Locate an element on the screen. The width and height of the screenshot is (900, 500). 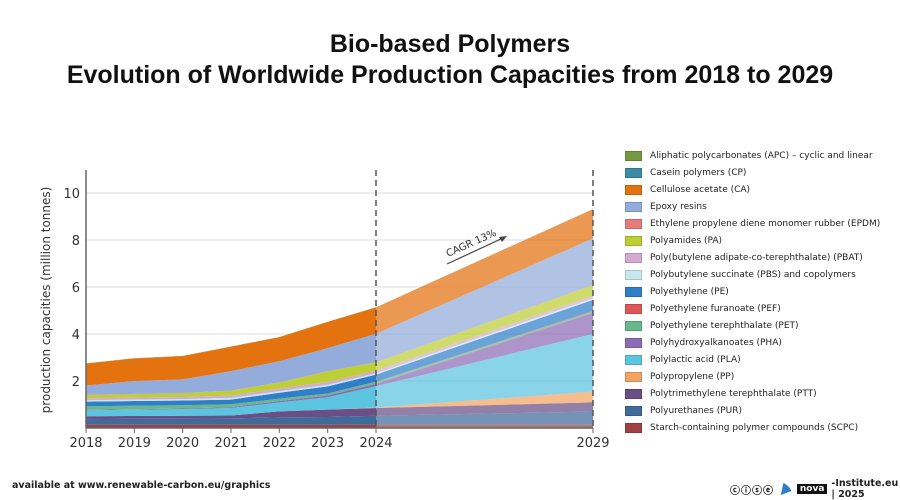
x-tick-label: 2020 is located at coordinates (182, 443).